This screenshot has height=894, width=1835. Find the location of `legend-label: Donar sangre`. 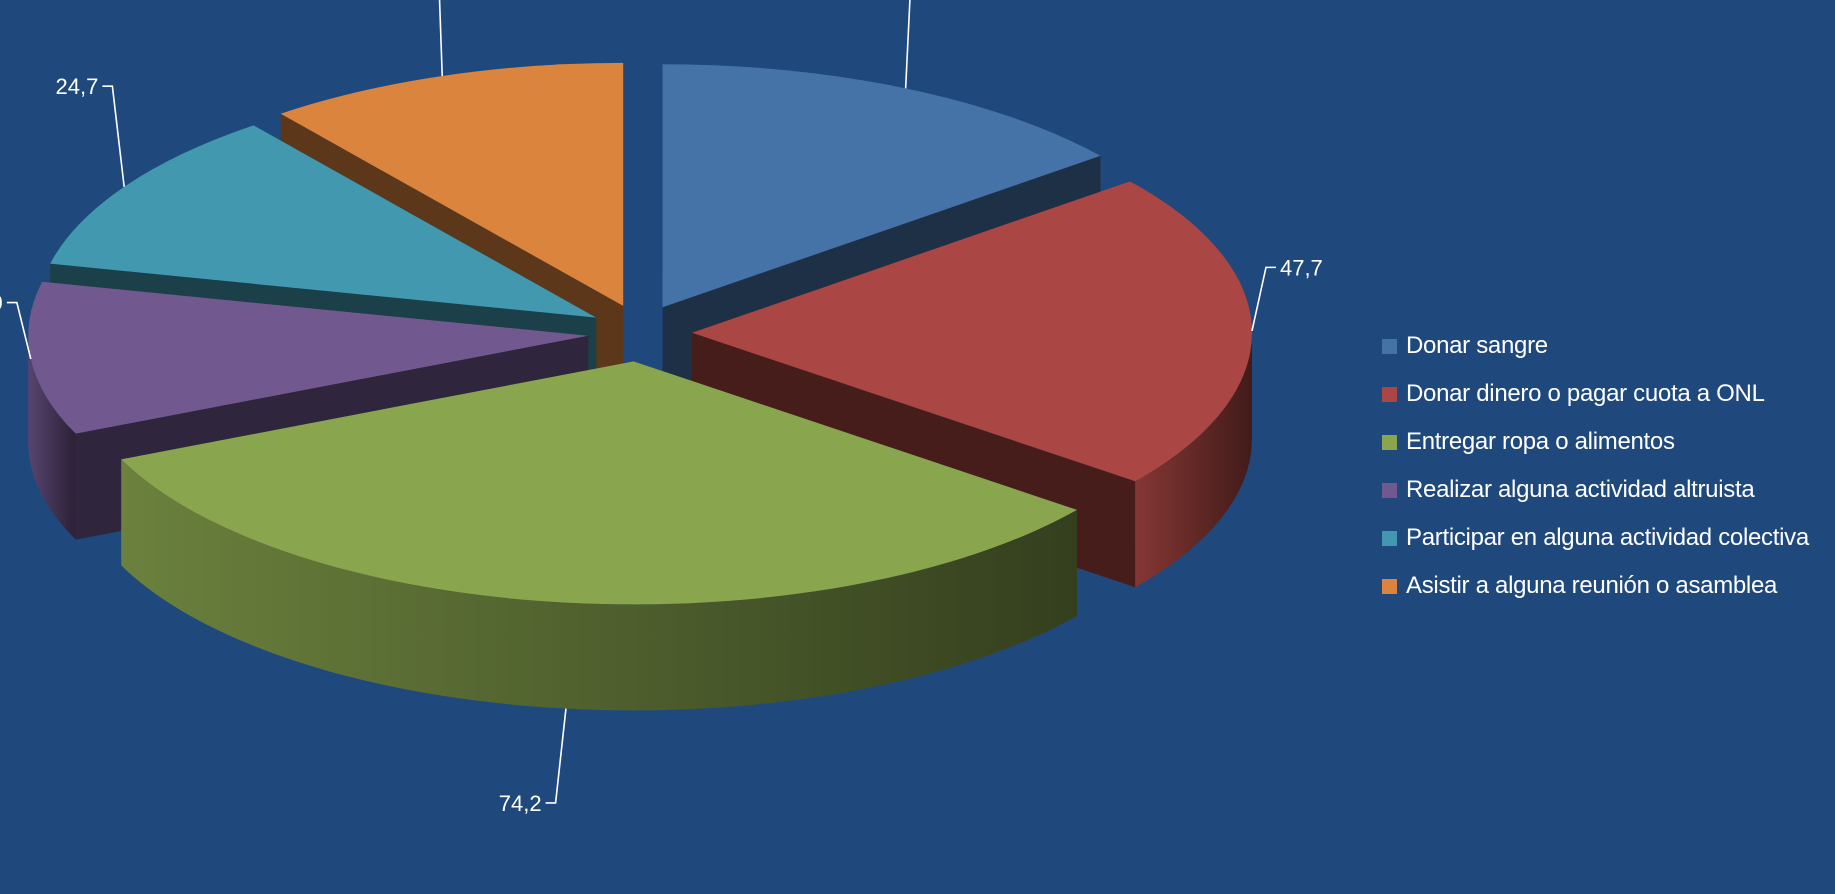

legend-label: Donar sangre is located at coordinates (1477, 345).